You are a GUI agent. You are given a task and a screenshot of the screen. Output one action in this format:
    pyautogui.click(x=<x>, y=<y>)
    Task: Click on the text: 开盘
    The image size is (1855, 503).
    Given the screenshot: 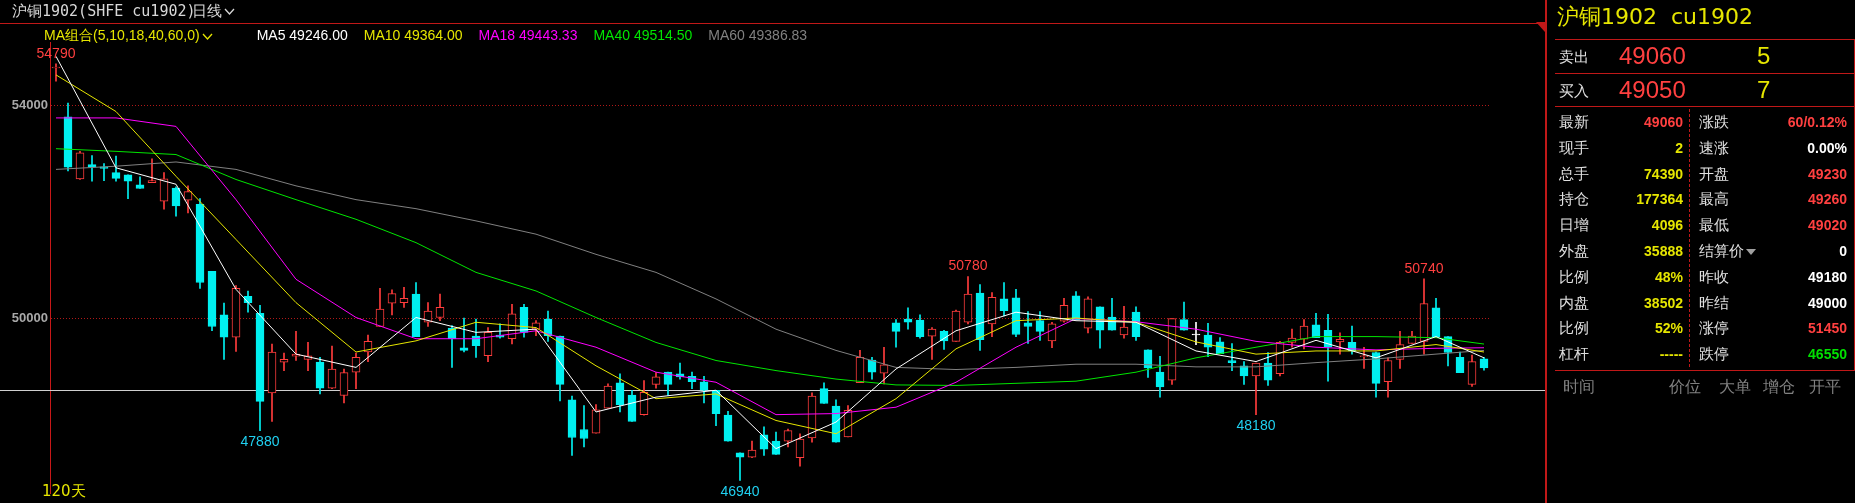 What is the action you would take?
    pyautogui.click(x=1714, y=173)
    